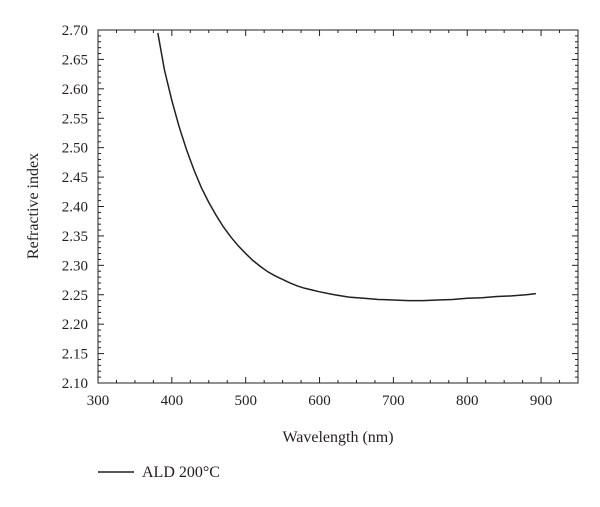  I want to click on y-axis-title: Refractive index, so click(33, 206).